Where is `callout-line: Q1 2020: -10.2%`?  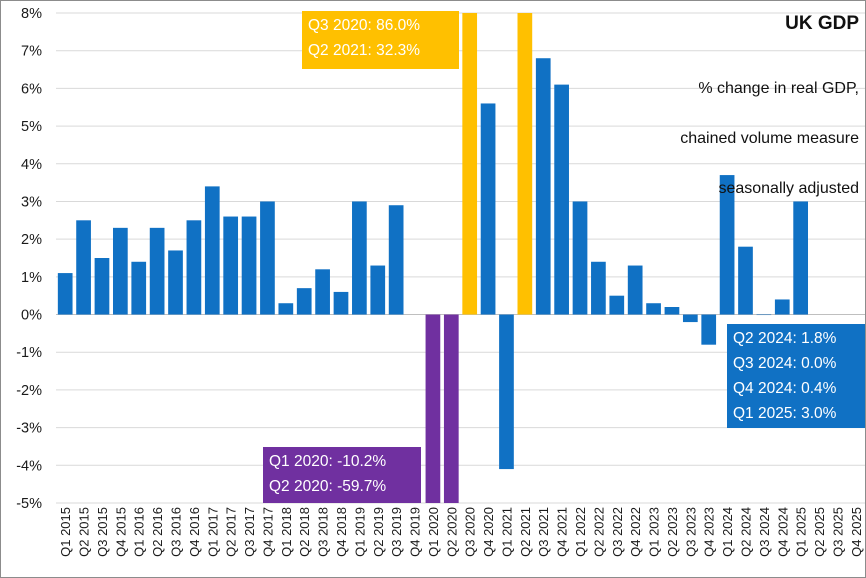
callout-line: Q1 2020: -10.2% is located at coordinates (328, 461).